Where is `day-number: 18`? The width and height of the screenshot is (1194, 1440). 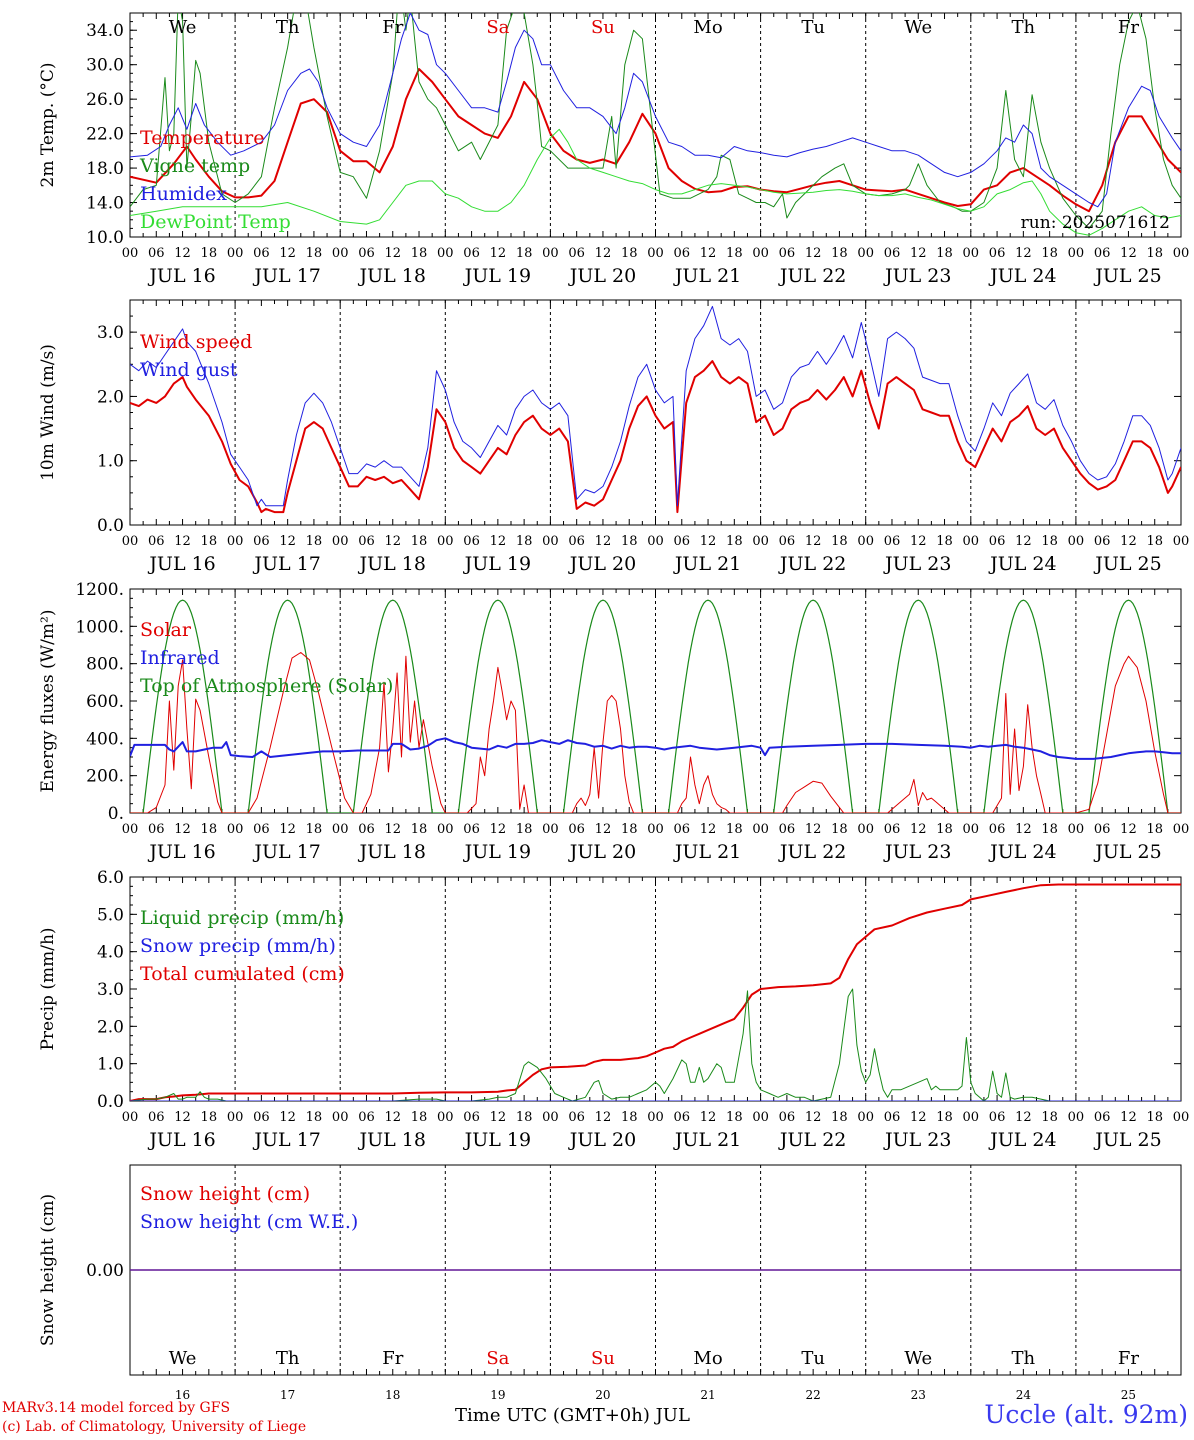 day-number: 18 is located at coordinates (392, 1395).